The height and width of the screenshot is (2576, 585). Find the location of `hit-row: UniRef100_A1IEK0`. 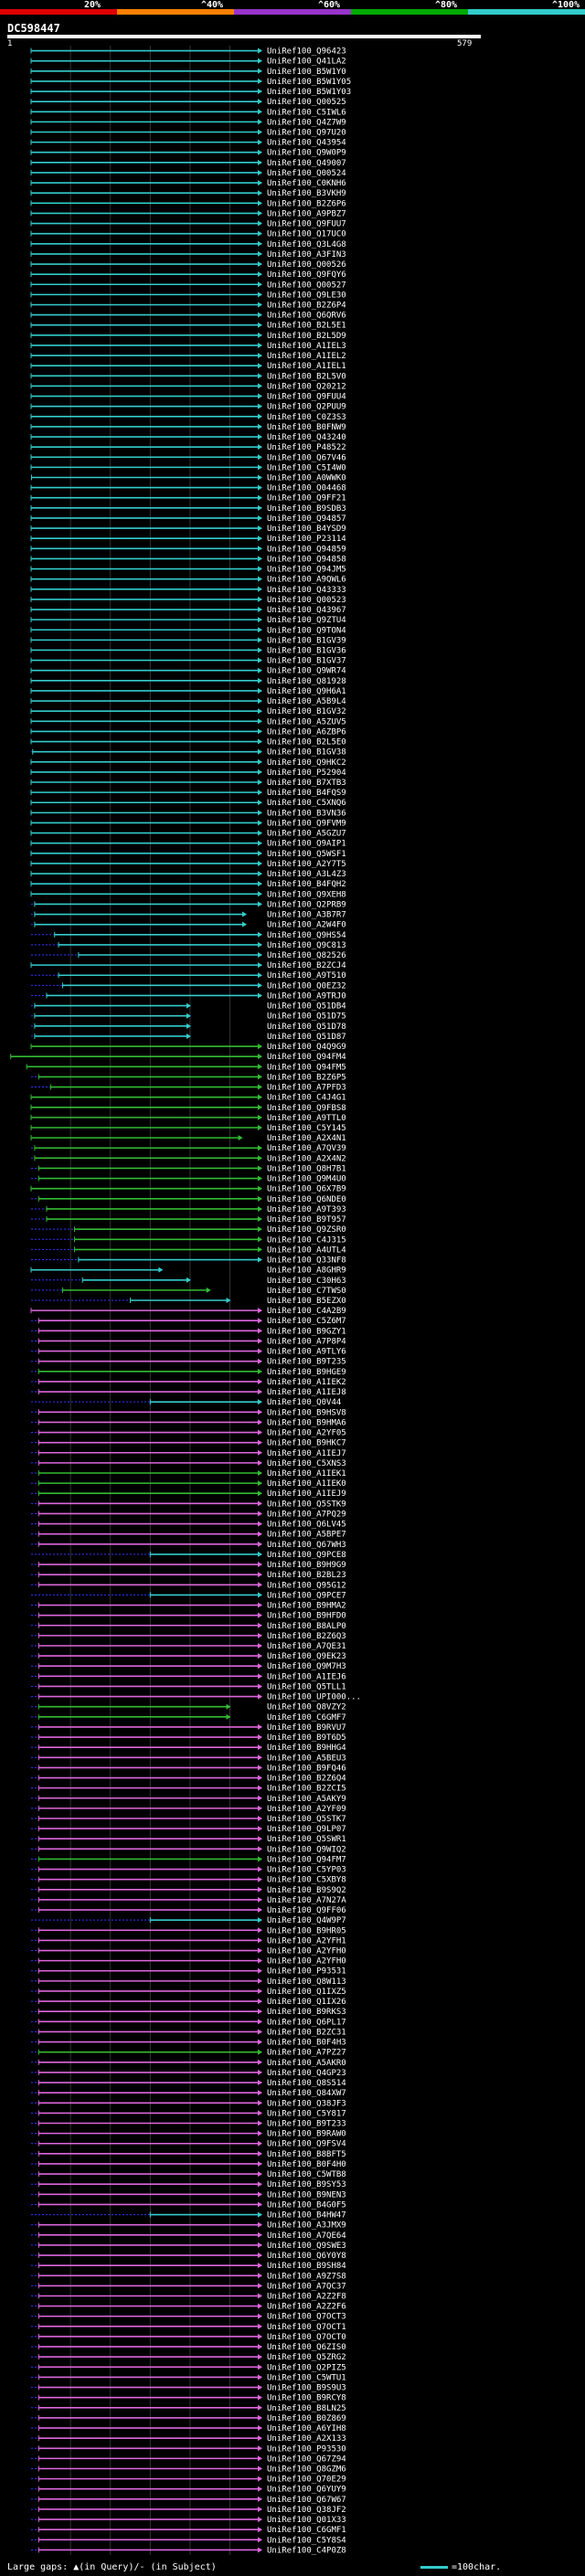

hit-row: UniRef100_A1IEK0 is located at coordinates (189, 1484).